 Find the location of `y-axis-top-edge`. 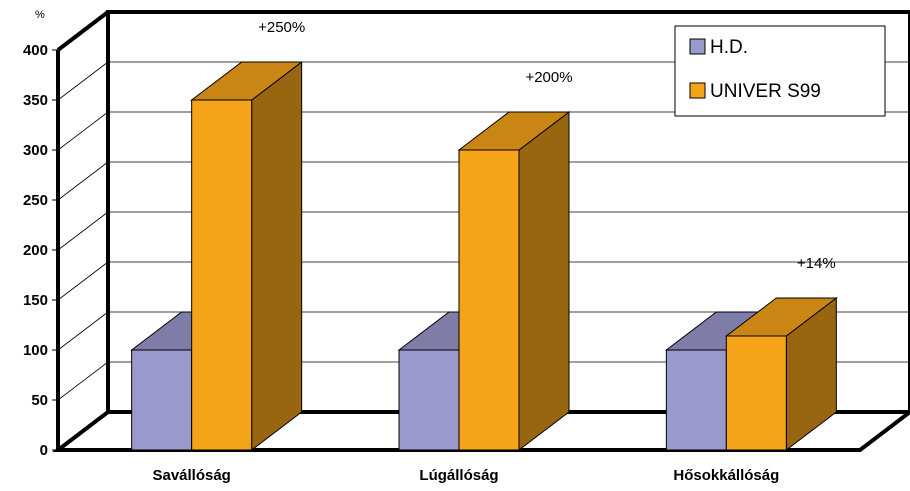

y-axis-top-edge is located at coordinates (83, 31).